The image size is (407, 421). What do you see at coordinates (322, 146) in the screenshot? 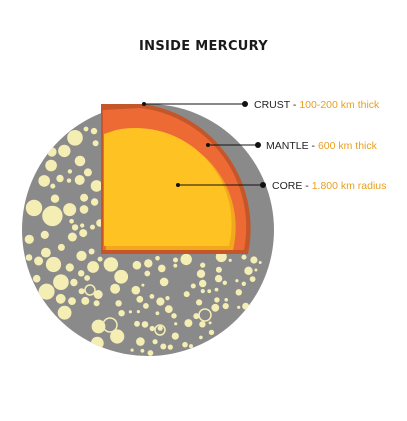
I see `mantle-label: MANTLE - 600 km thick` at bounding box center [322, 146].